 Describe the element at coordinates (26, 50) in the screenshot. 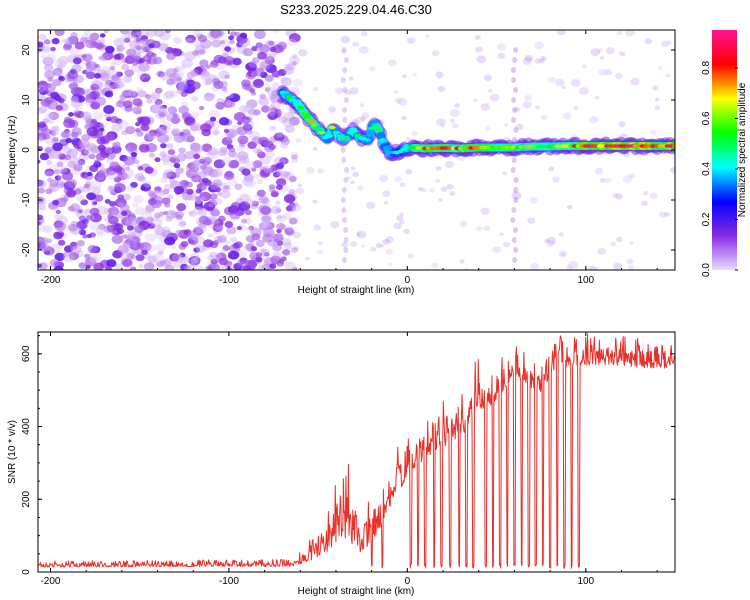

I see `y-tick-label: 20` at that location.